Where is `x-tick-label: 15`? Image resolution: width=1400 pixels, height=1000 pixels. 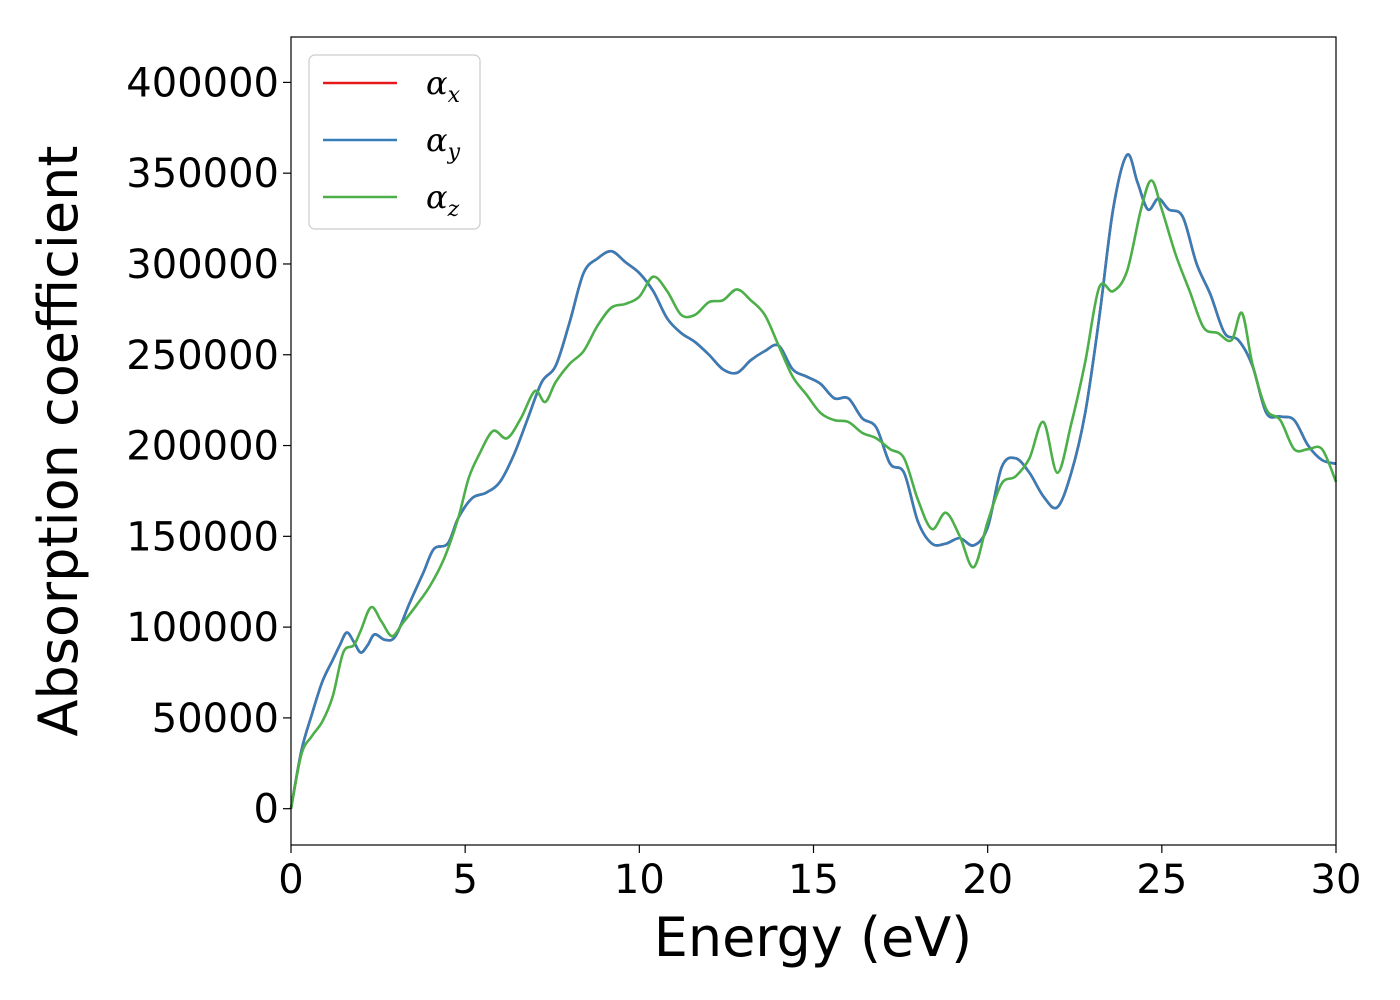
x-tick-label: 15 is located at coordinates (813, 880).